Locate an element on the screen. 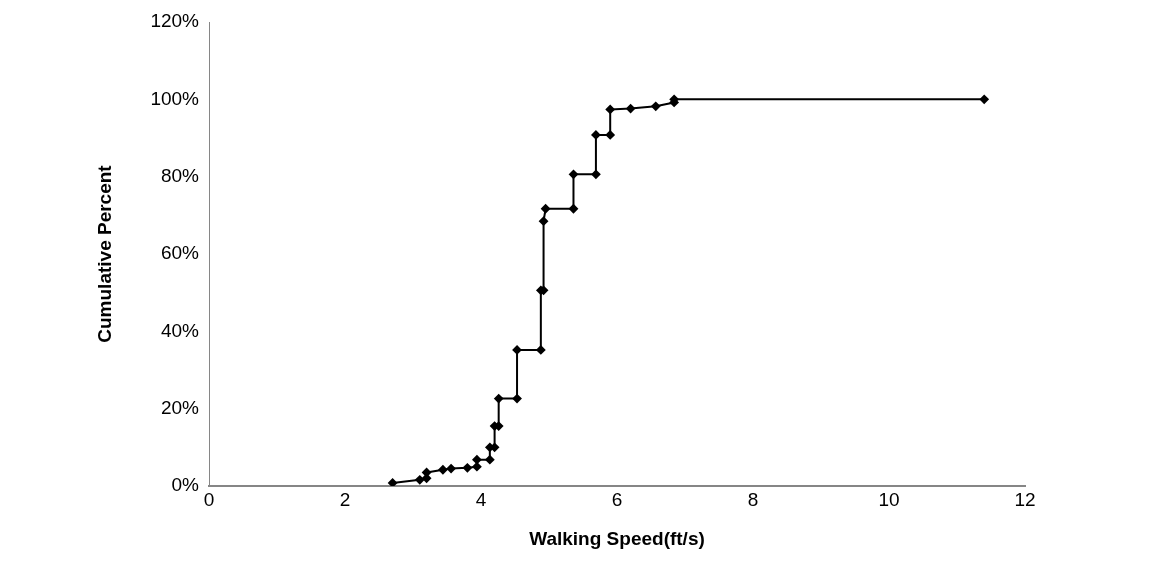  x-tick-label: 0 is located at coordinates (209, 499).